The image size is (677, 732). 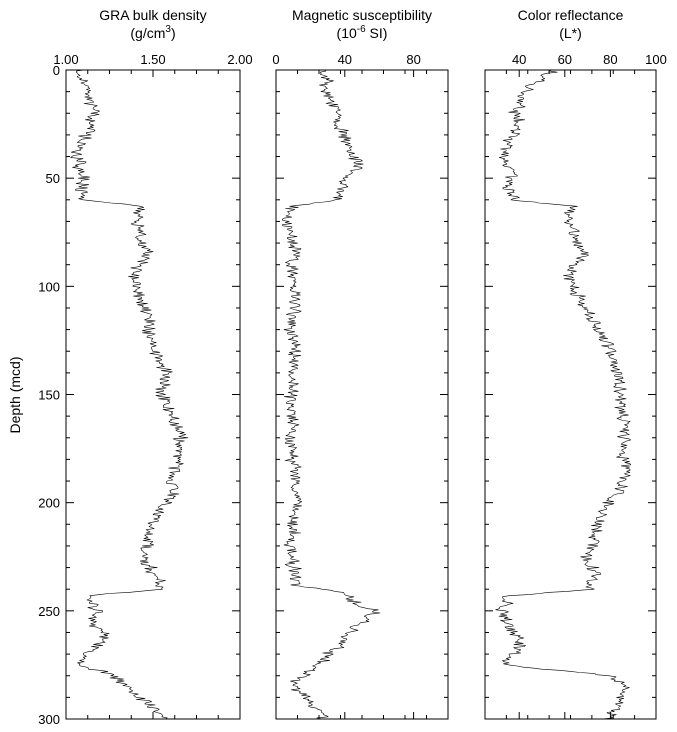 I want to click on unit-superscript: 3, so click(x=168, y=29).